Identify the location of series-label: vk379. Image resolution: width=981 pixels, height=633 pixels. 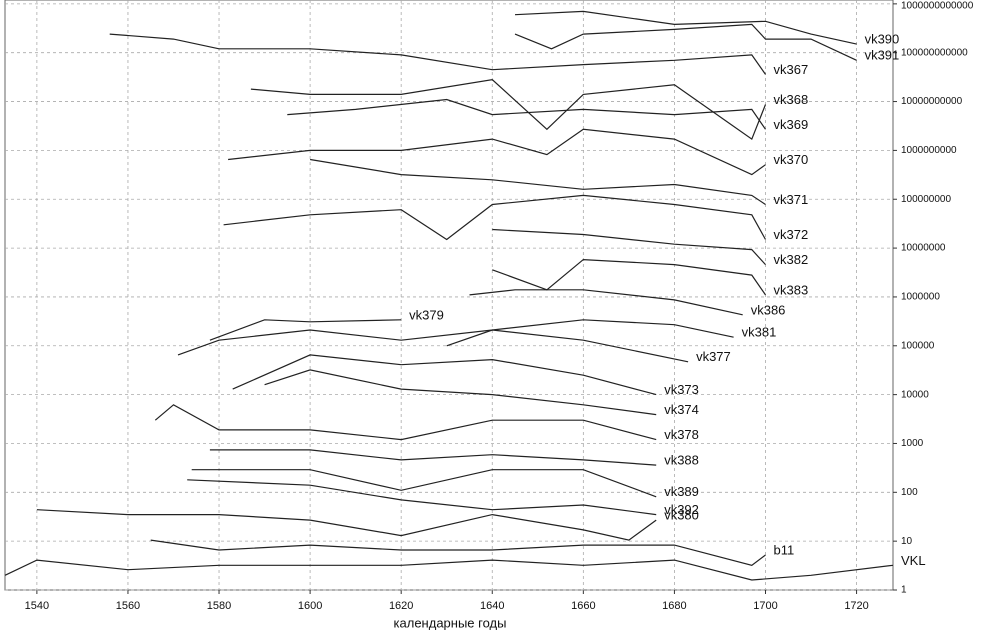
(426, 314).